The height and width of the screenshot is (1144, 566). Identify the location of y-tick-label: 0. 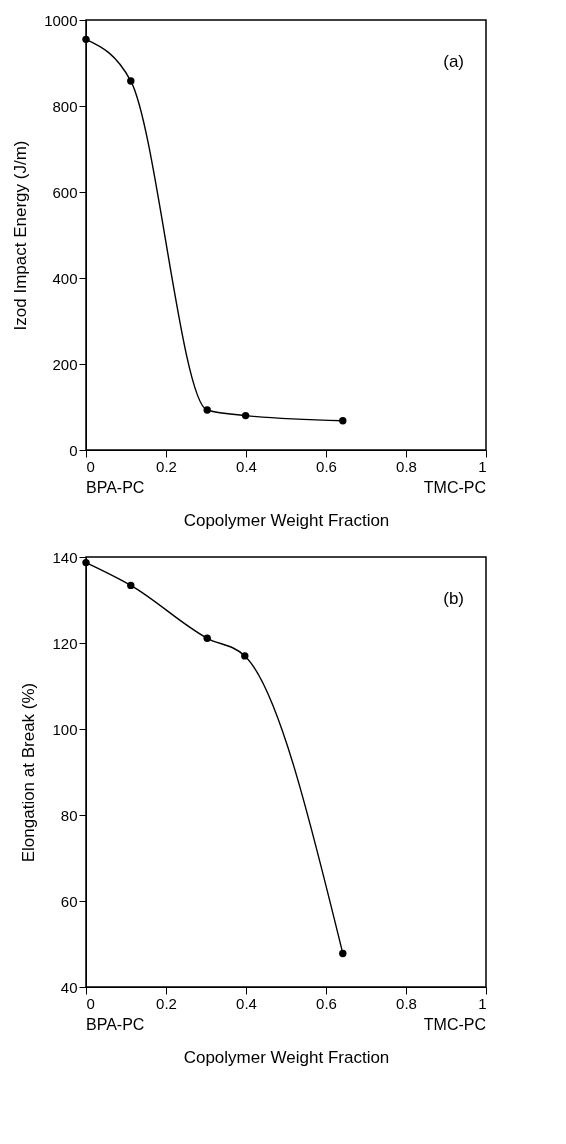
(73, 450).